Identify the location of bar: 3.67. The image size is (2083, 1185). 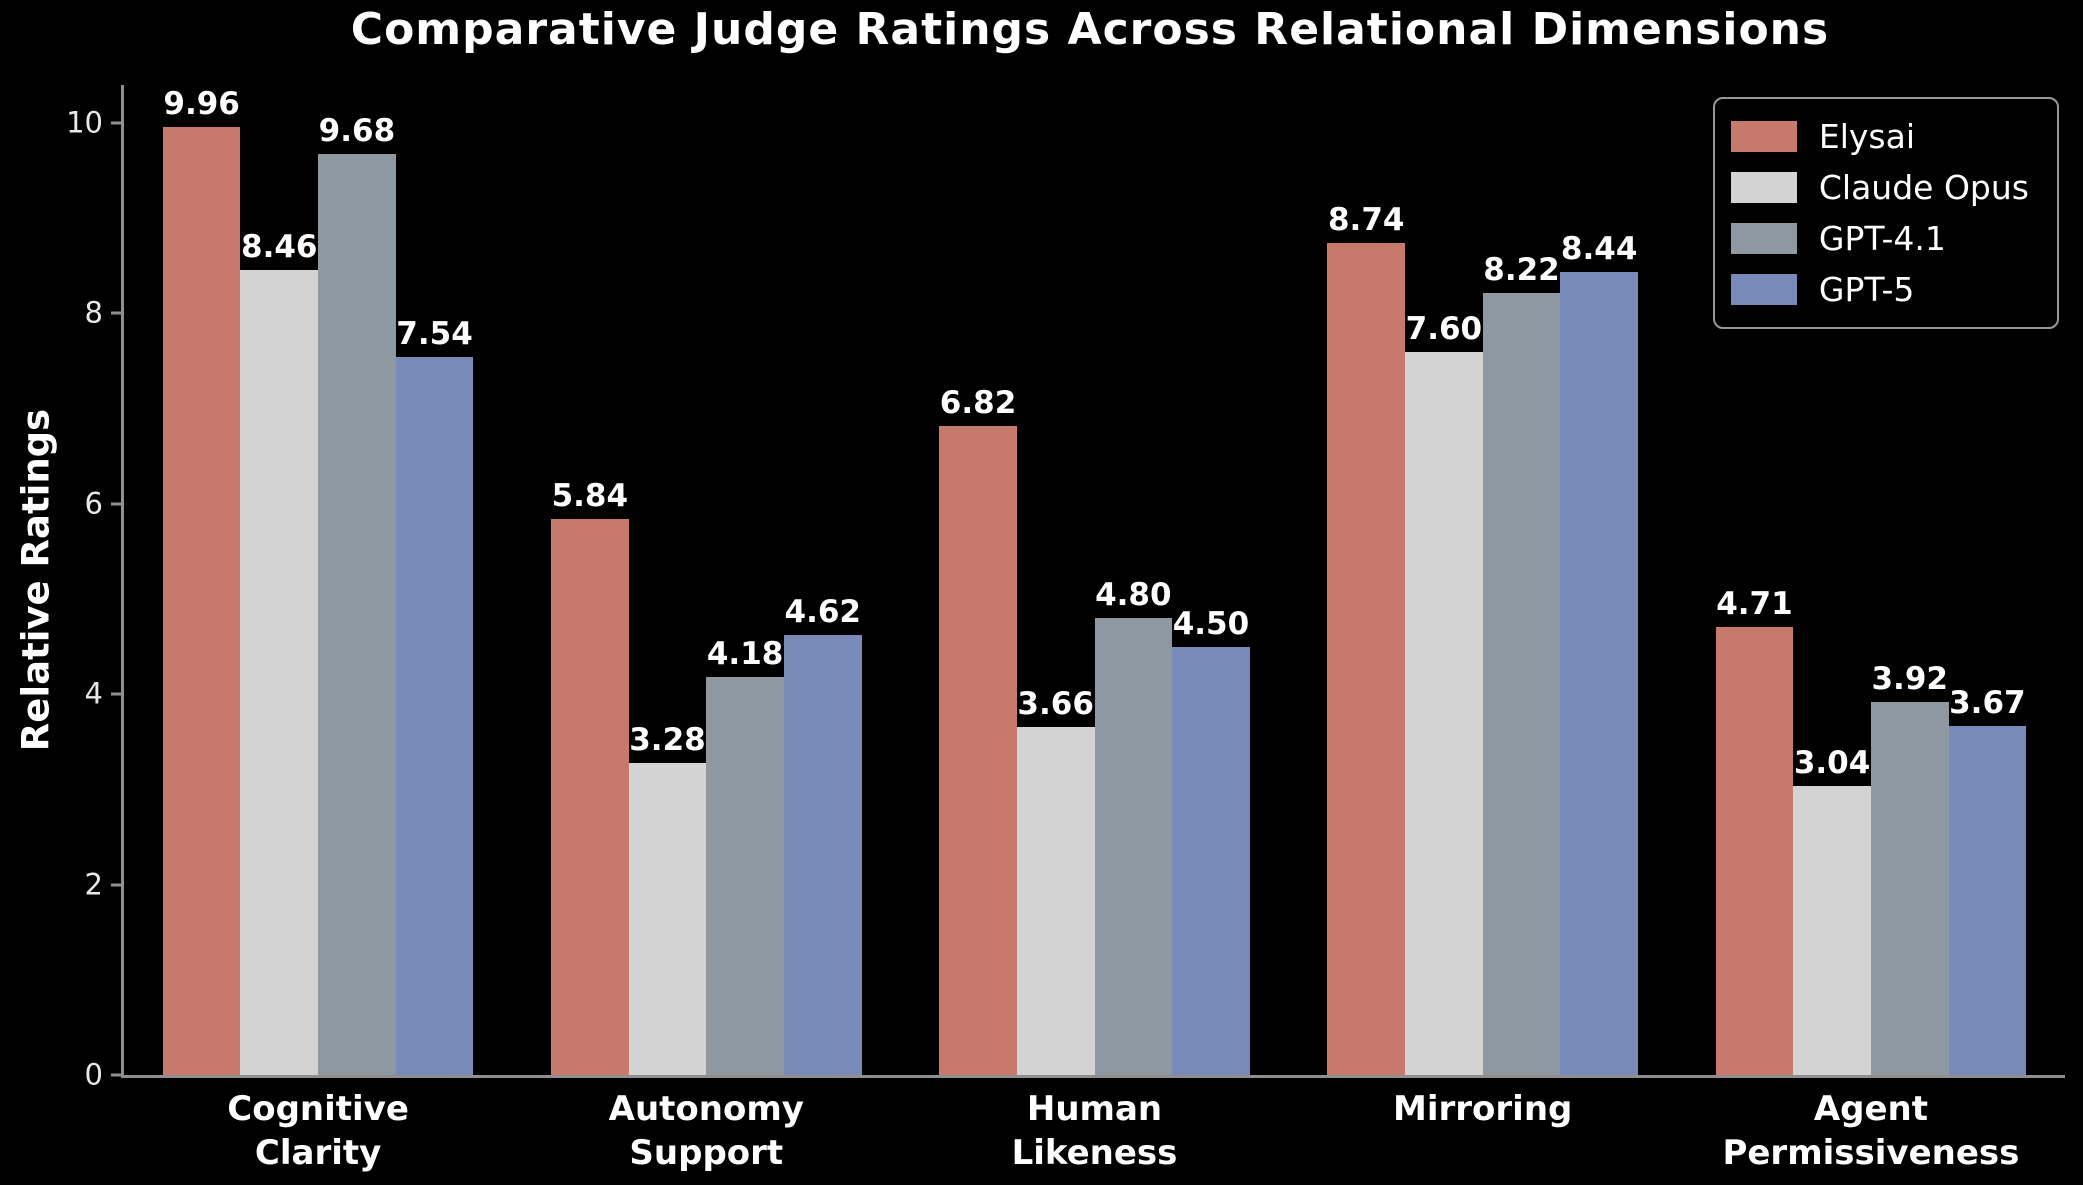
(1987, 881).